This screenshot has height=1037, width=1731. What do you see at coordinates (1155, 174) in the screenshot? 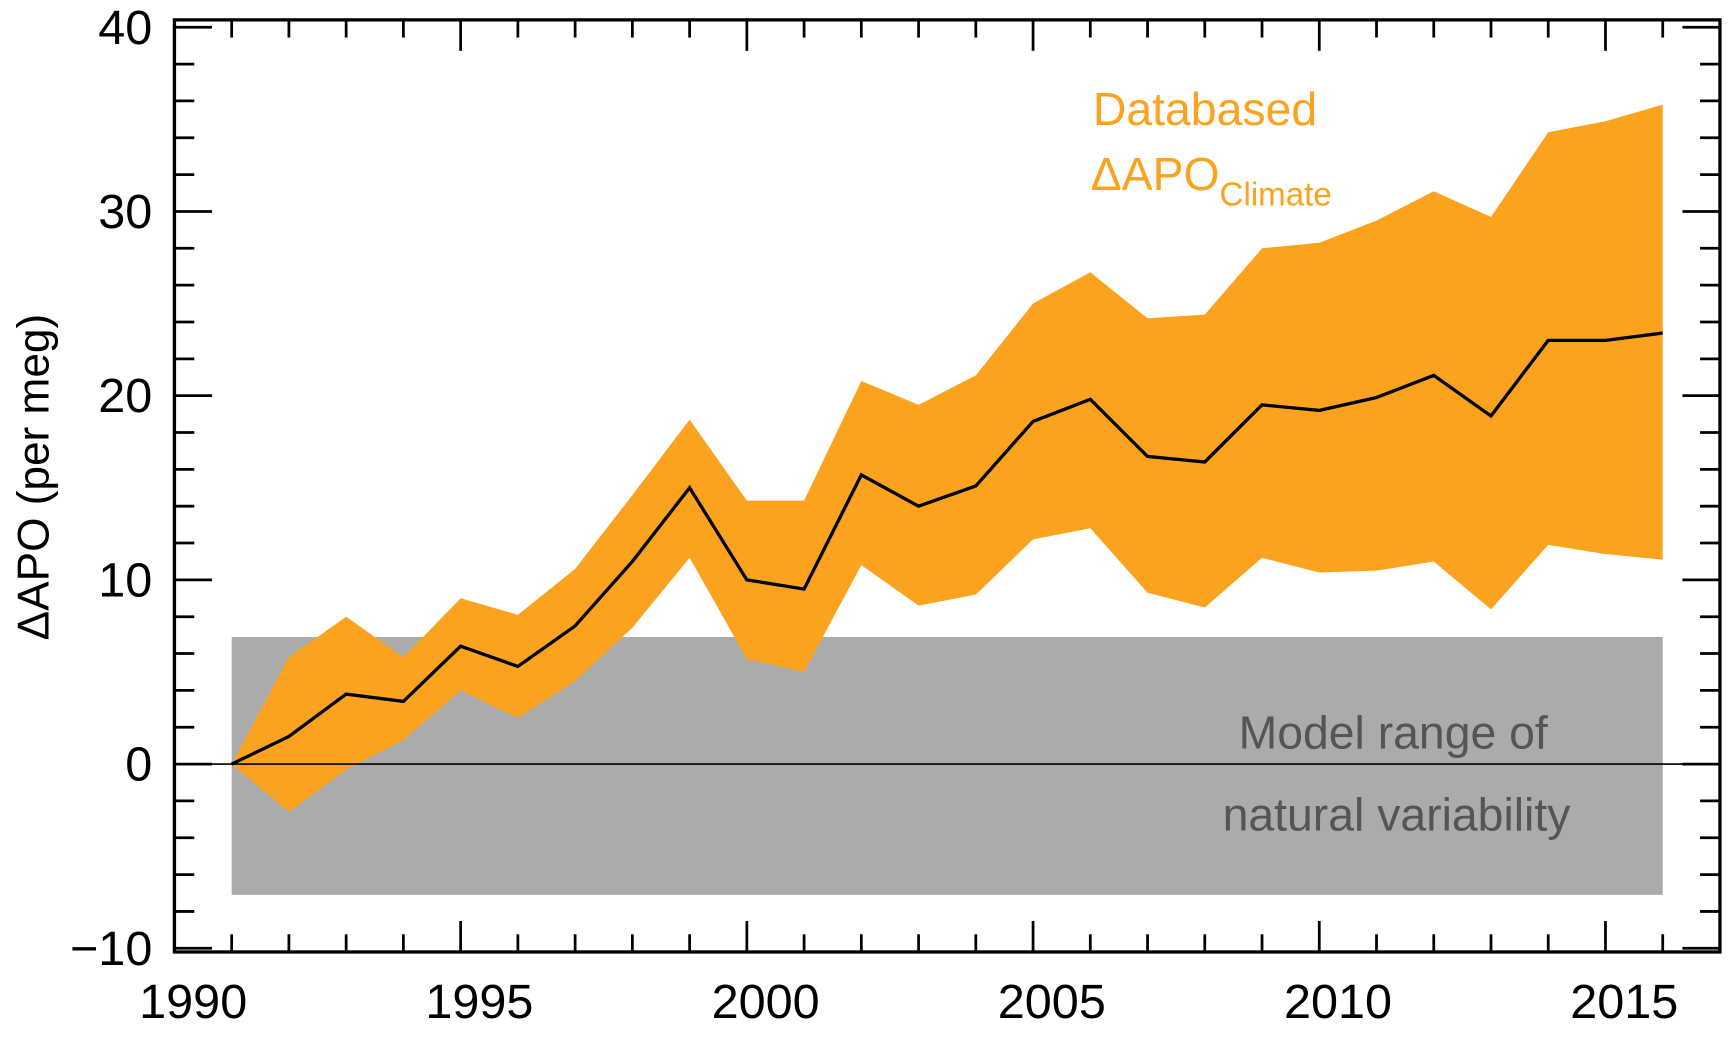
I see `orange-annotation-main: ΔAPO` at bounding box center [1155, 174].